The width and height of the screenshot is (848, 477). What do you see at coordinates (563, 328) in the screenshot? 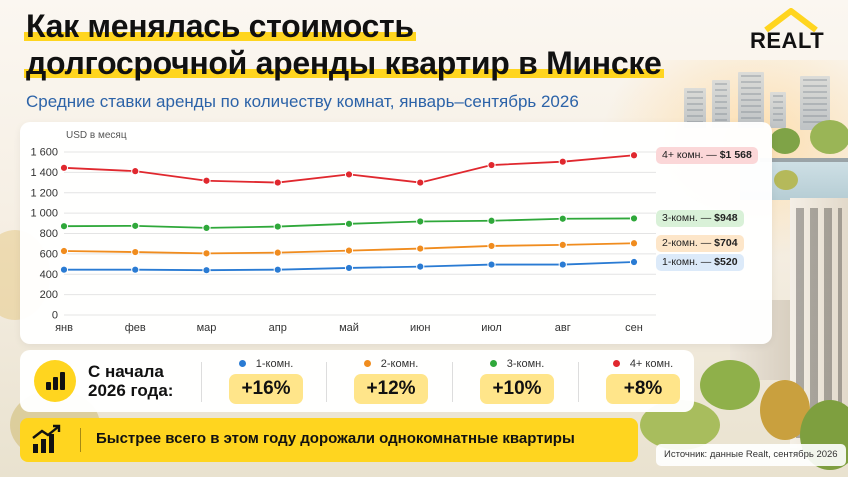
I see `x-tick-label: авг` at bounding box center [563, 328].